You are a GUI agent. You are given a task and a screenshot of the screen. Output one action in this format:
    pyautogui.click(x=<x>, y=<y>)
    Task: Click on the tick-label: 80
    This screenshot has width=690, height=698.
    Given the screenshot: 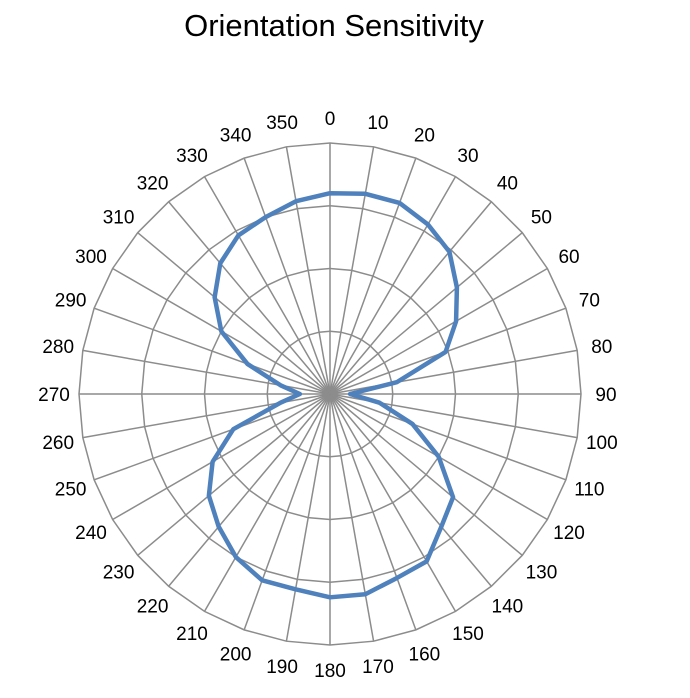 What is the action you would take?
    pyautogui.click(x=601, y=347)
    